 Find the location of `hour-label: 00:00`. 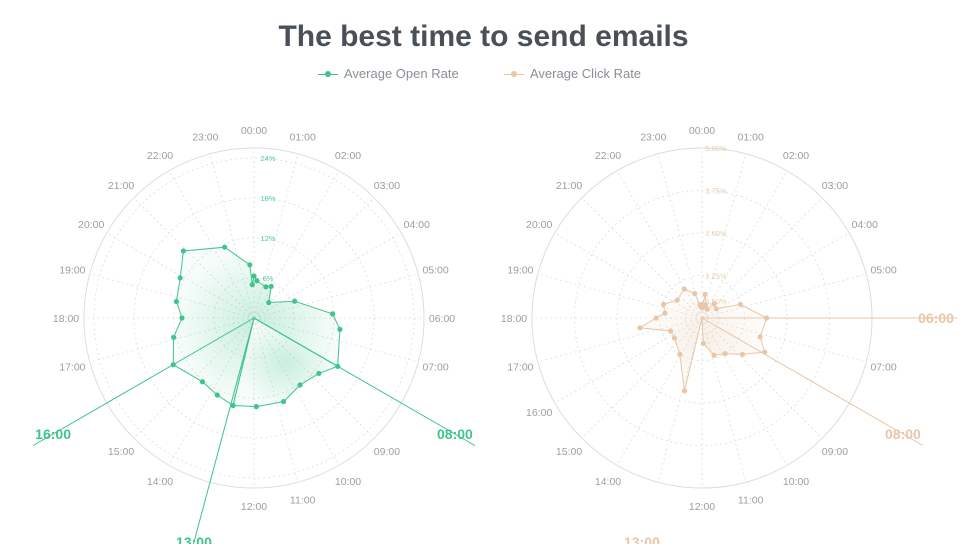

hour-label: 00:00 is located at coordinates (254, 131).